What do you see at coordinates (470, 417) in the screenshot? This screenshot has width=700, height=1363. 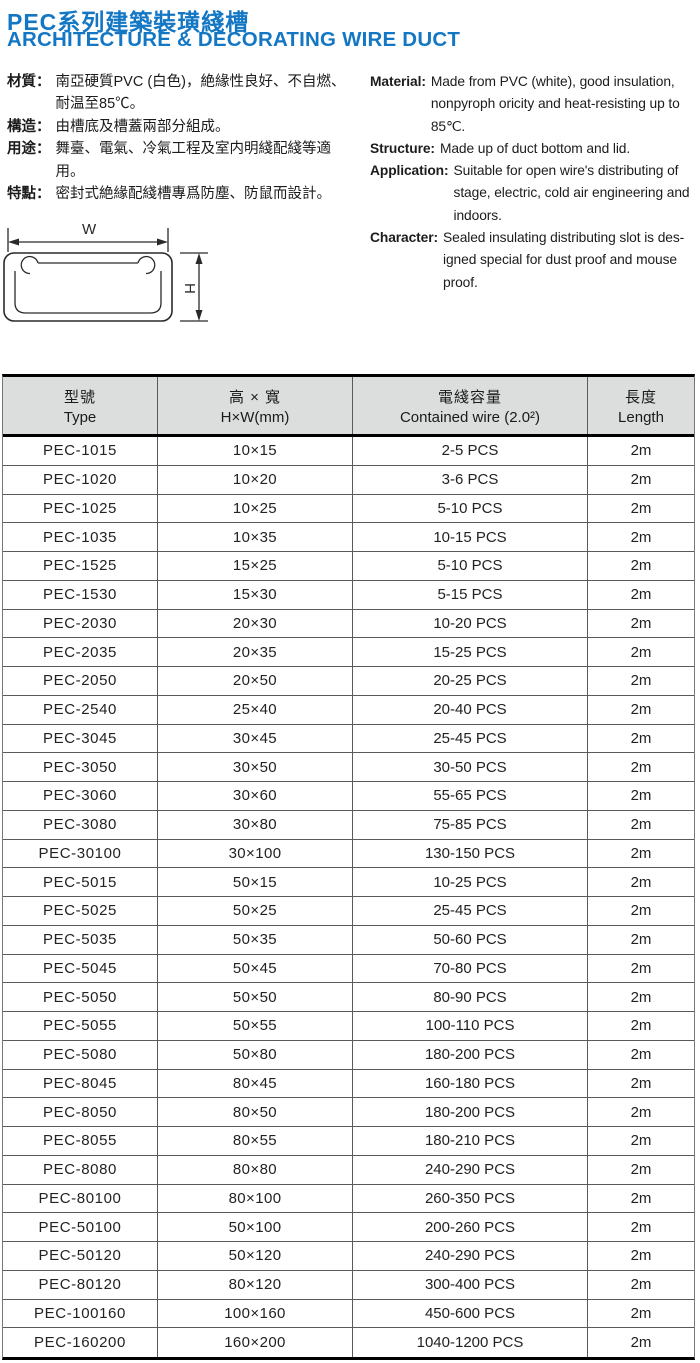 I see `column-header-en: Contained wire (2.0²)` at bounding box center [470, 417].